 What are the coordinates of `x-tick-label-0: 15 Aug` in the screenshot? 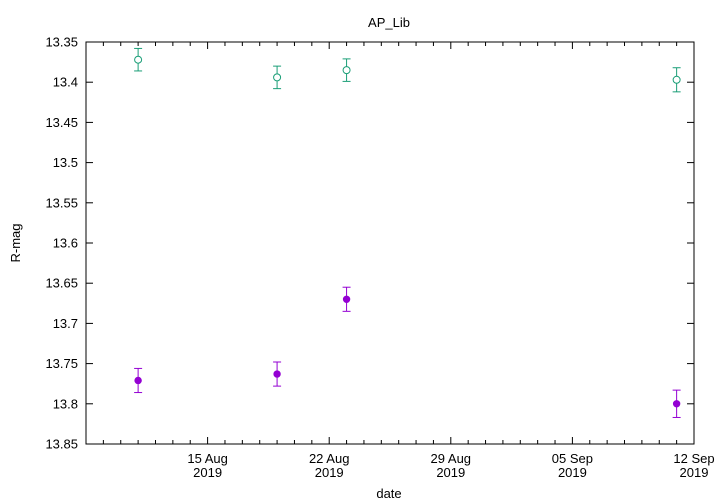 It's located at (207, 458).